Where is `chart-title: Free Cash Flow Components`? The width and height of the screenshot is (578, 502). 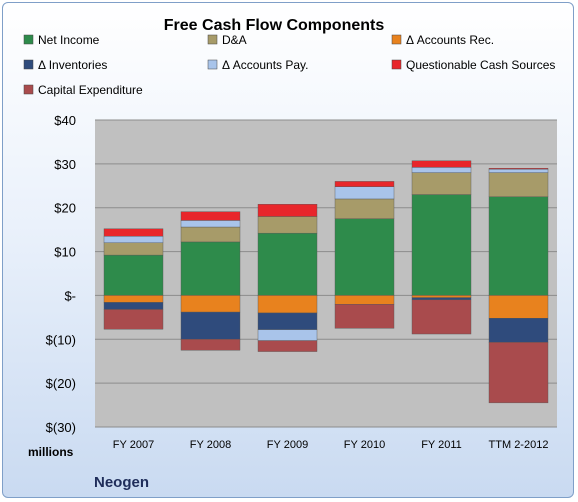
chart-title: Free Cash Flow Components is located at coordinates (274, 25).